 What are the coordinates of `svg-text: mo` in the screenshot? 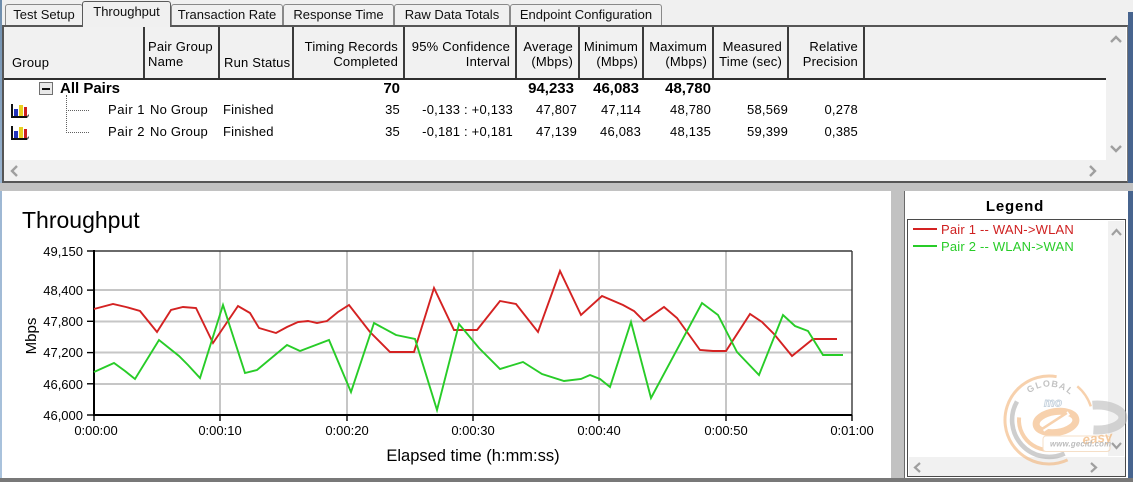 It's located at (1053, 403).